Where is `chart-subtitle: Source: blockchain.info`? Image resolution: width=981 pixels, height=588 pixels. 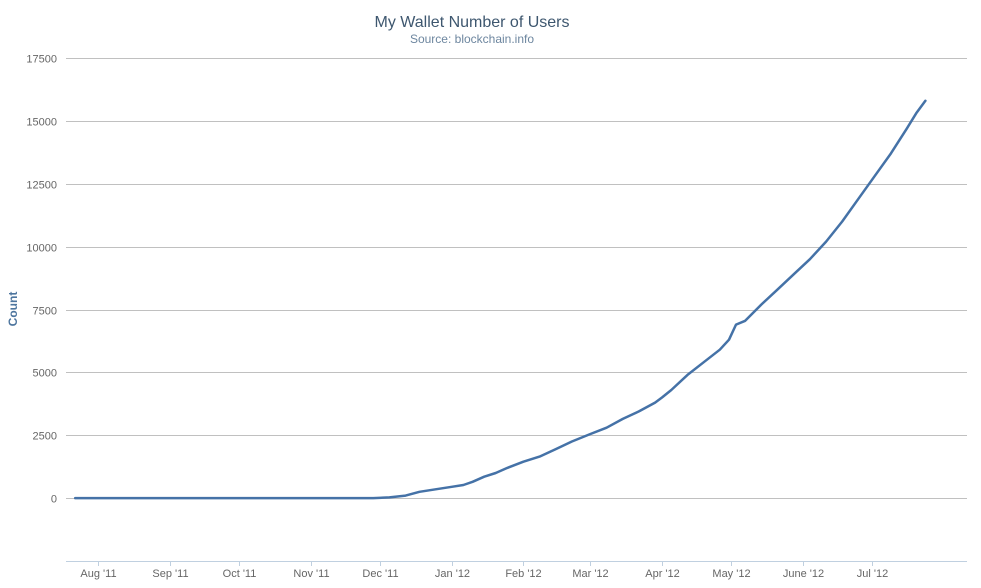 chart-subtitle: Source: blockchain.info is located at coordinates (472, 39).